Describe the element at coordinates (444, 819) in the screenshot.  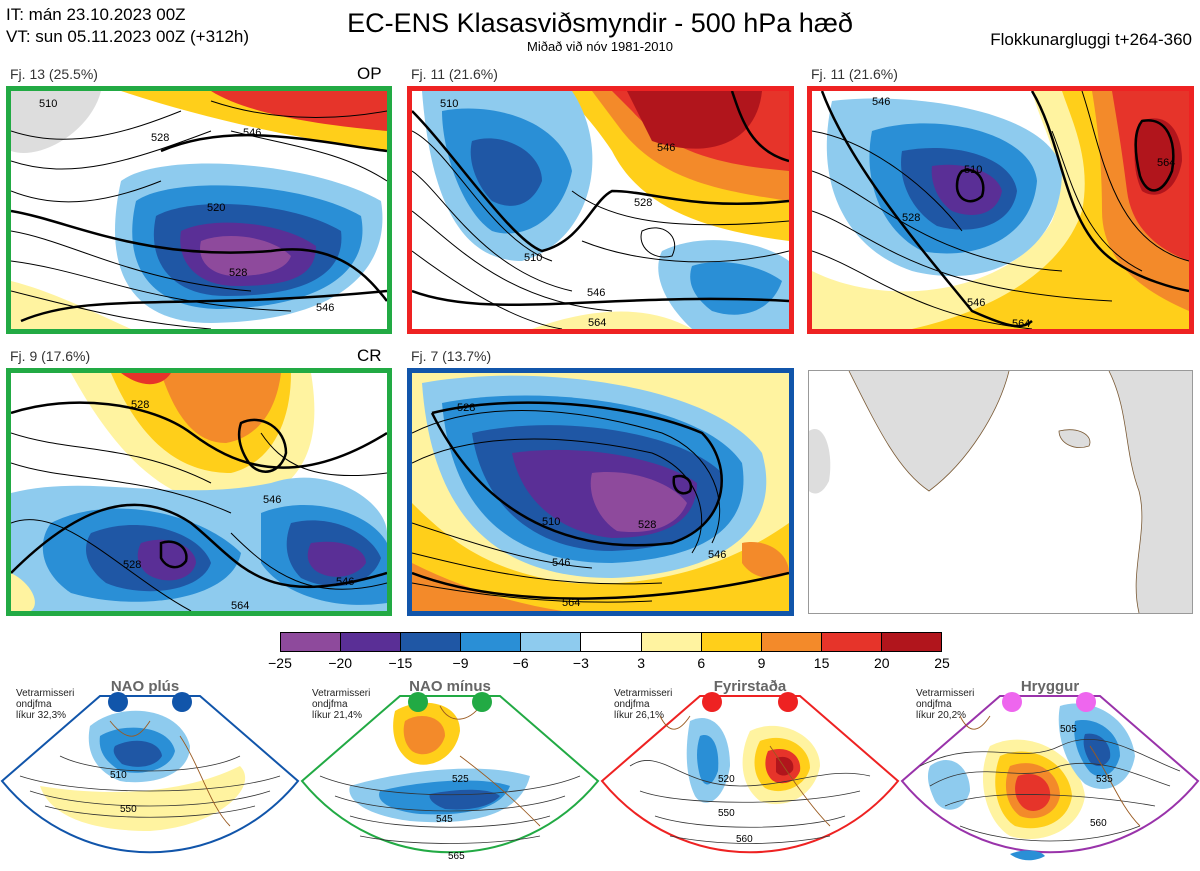
I see `contour-label: 545` at that location.